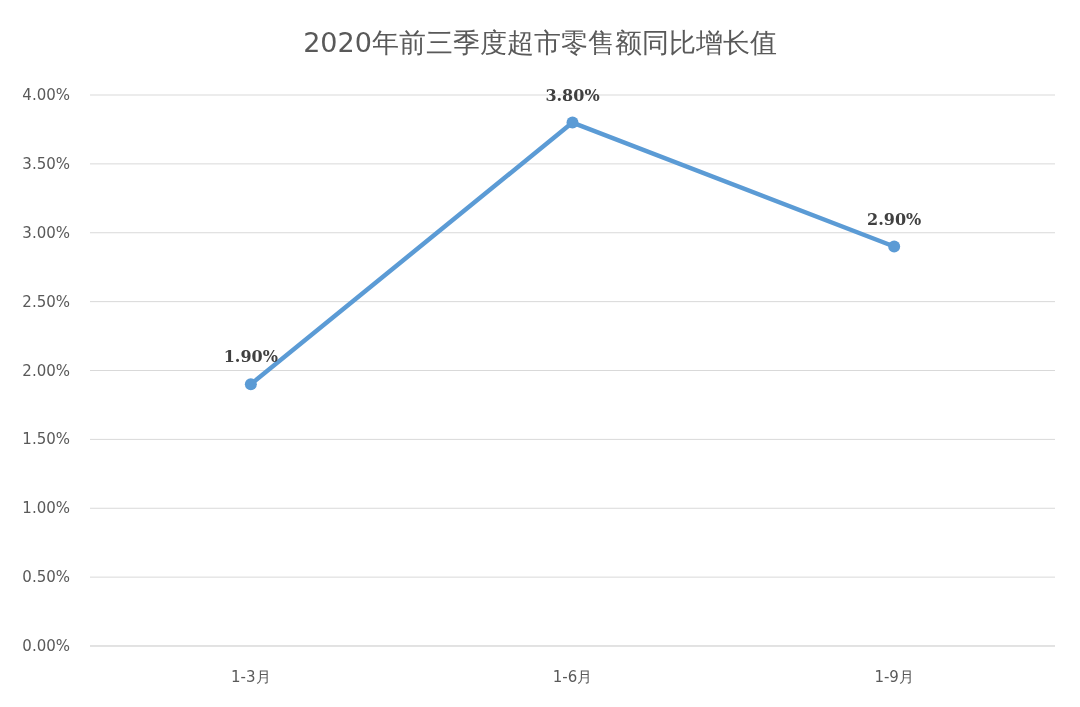 This screenshot has height=707, width=1080. What do you see at coordinates (572, 95) in the screenshot?
I see `data-label: 3.80%` at bounding box center [572, 95].